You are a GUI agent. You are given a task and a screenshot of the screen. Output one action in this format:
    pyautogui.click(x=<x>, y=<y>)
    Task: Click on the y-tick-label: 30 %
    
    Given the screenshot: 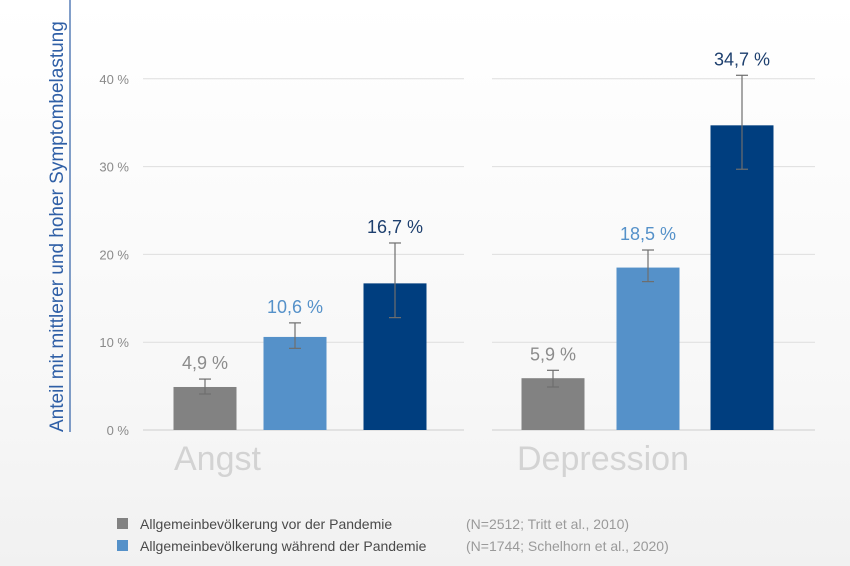 What is the action you would take?
    pyautogui.click(x=114, y=167)
    